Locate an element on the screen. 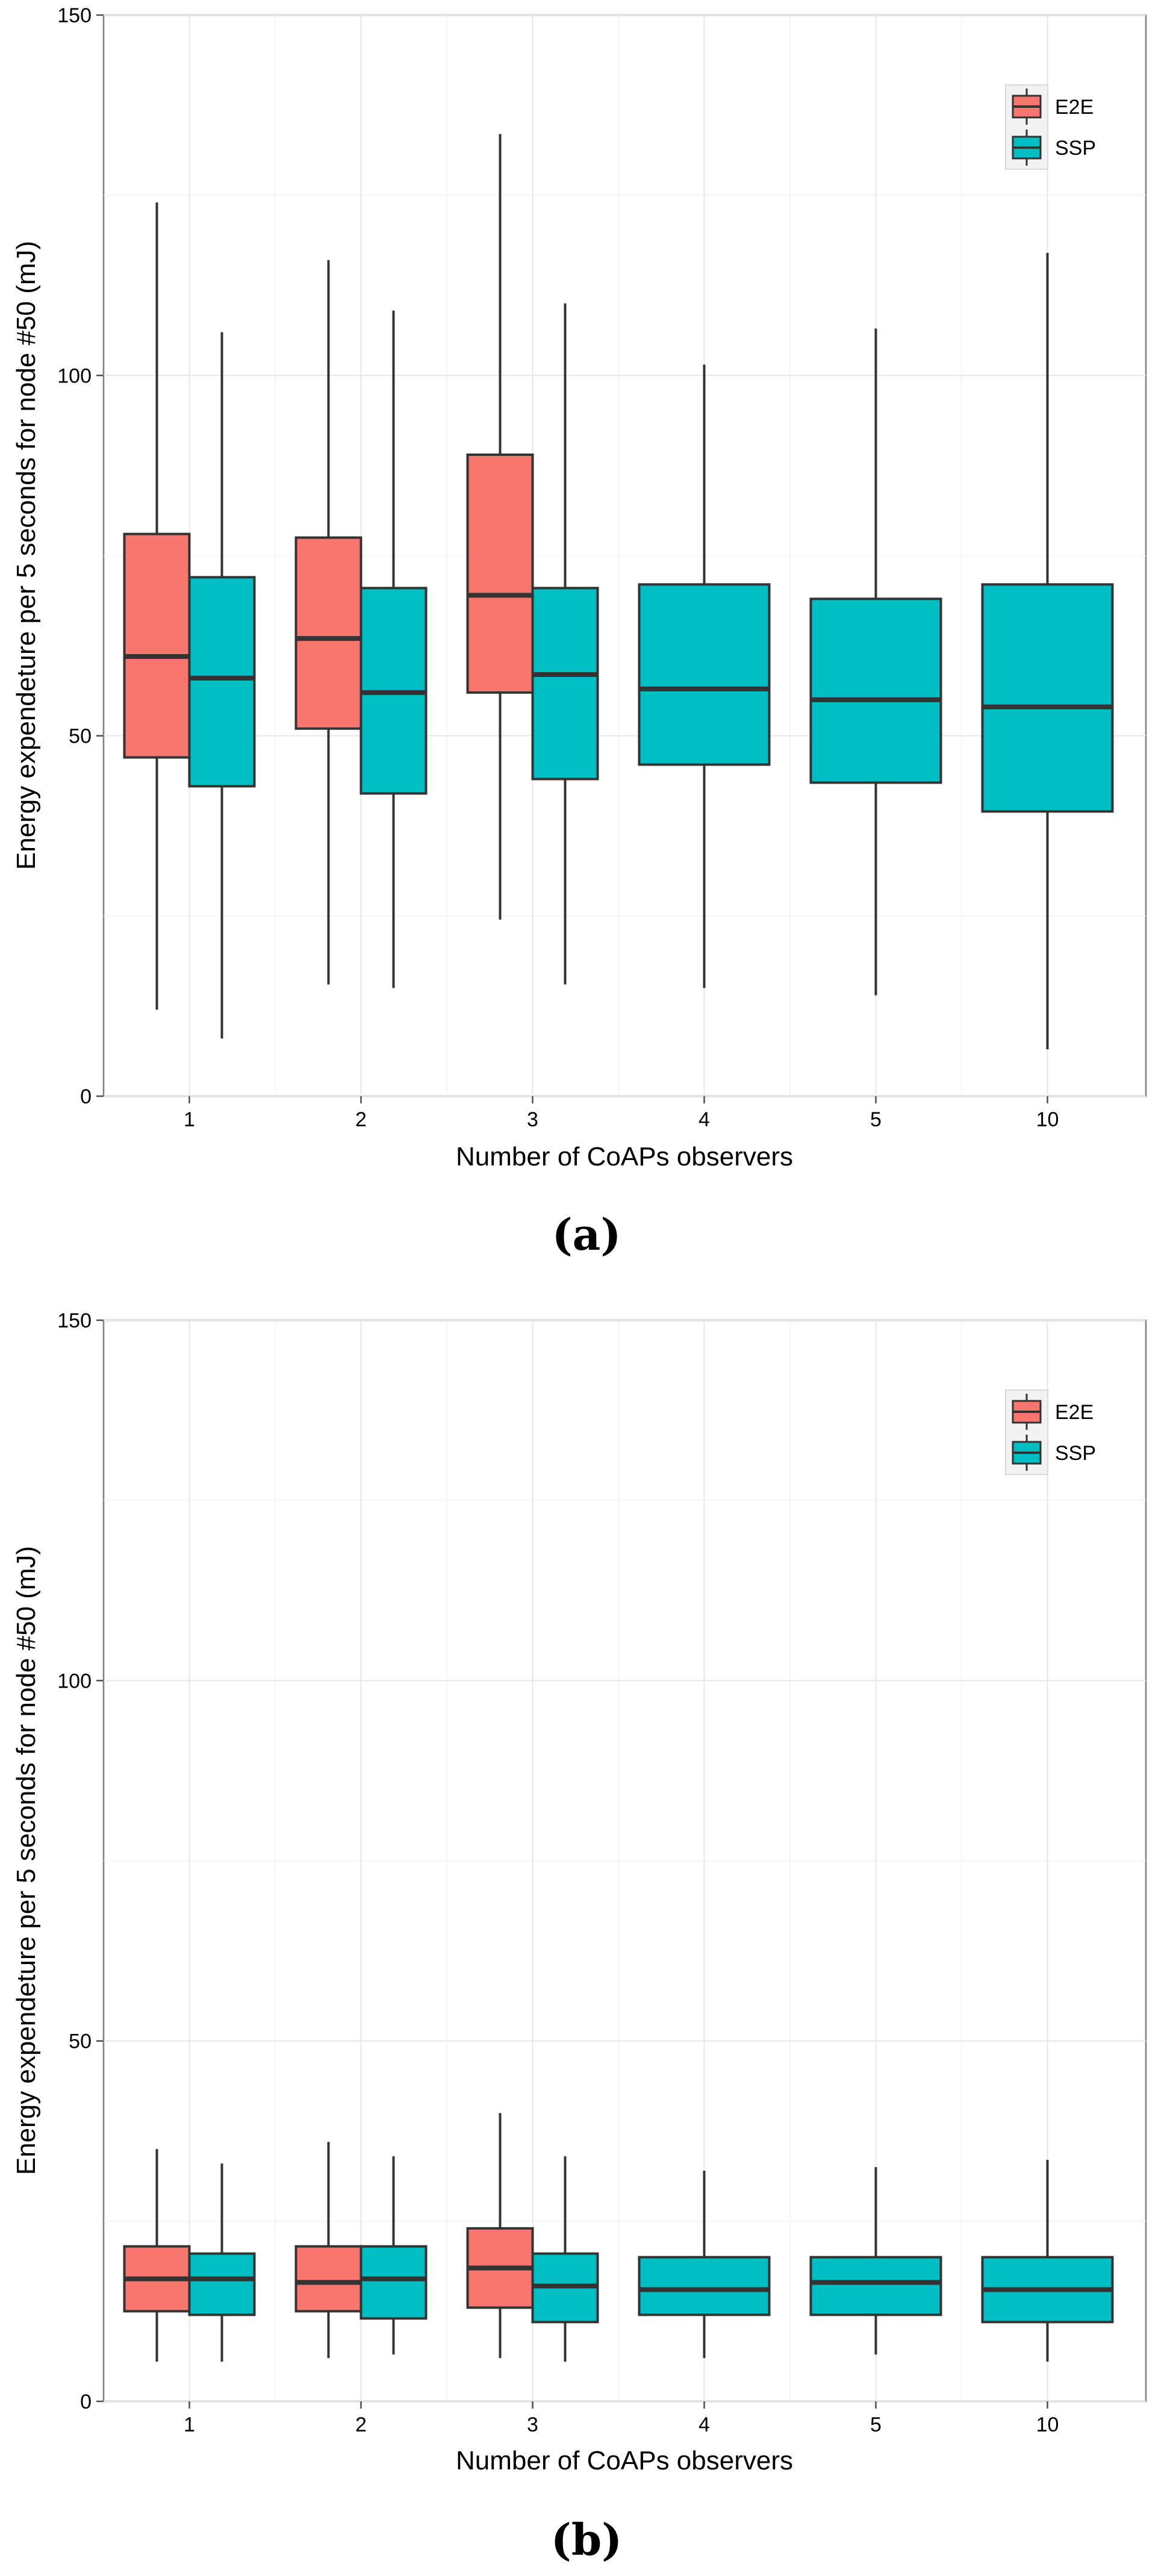  panel-label: (a) is located at coordinates (586, 1234).